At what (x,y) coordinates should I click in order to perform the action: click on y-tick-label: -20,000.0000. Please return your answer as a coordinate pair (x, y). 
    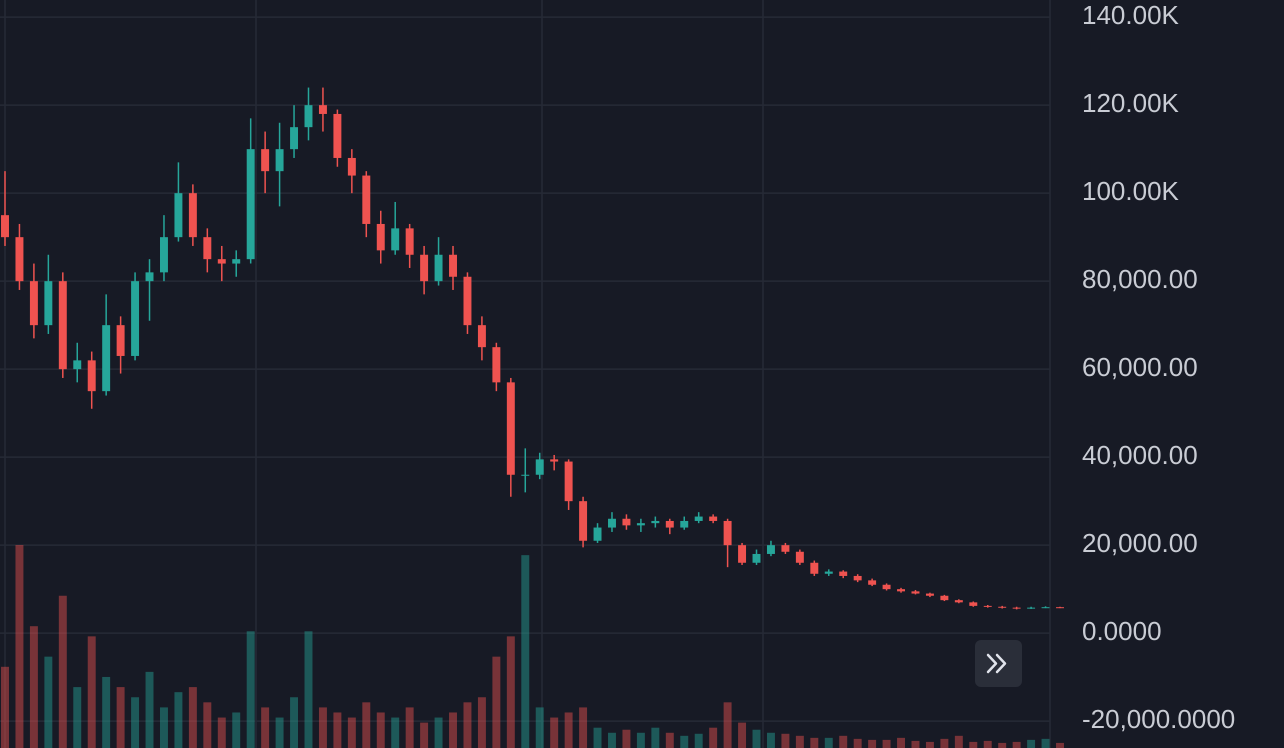
    Looking at the image, I should click on (1158, 719).